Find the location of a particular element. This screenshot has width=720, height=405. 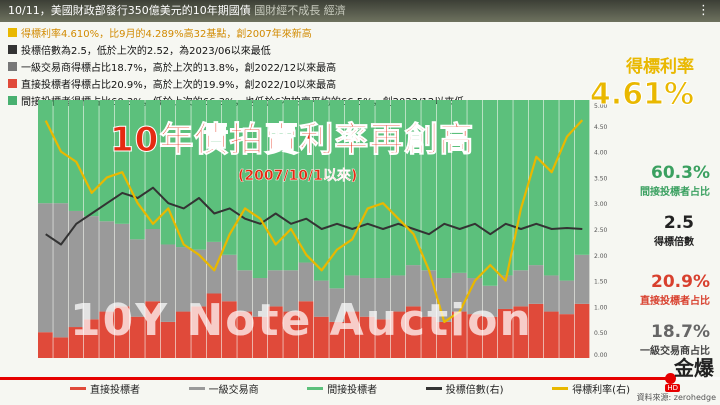

yield-caption: 得標利率 is located at coordinates (660, 67).